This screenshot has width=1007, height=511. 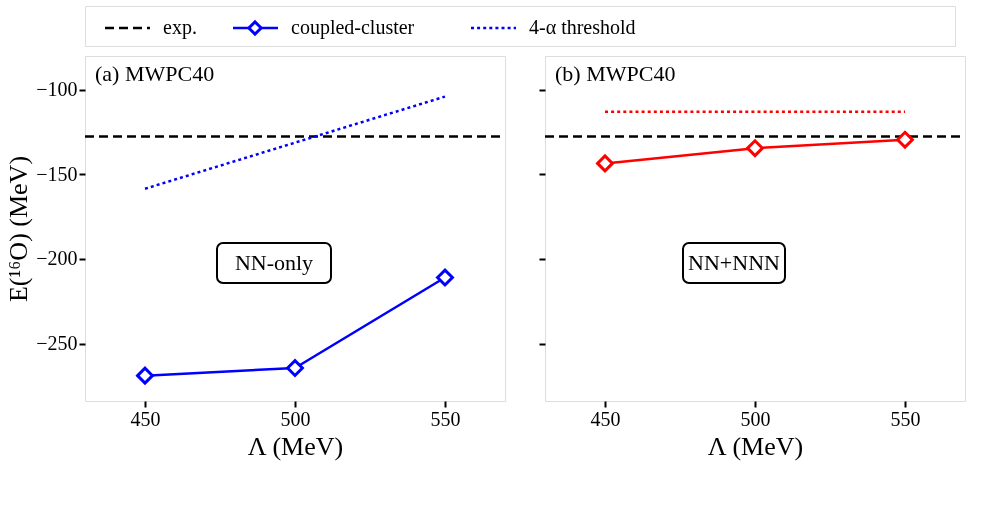 I want to click on legend-label: exp., so click(x=180, y=27).